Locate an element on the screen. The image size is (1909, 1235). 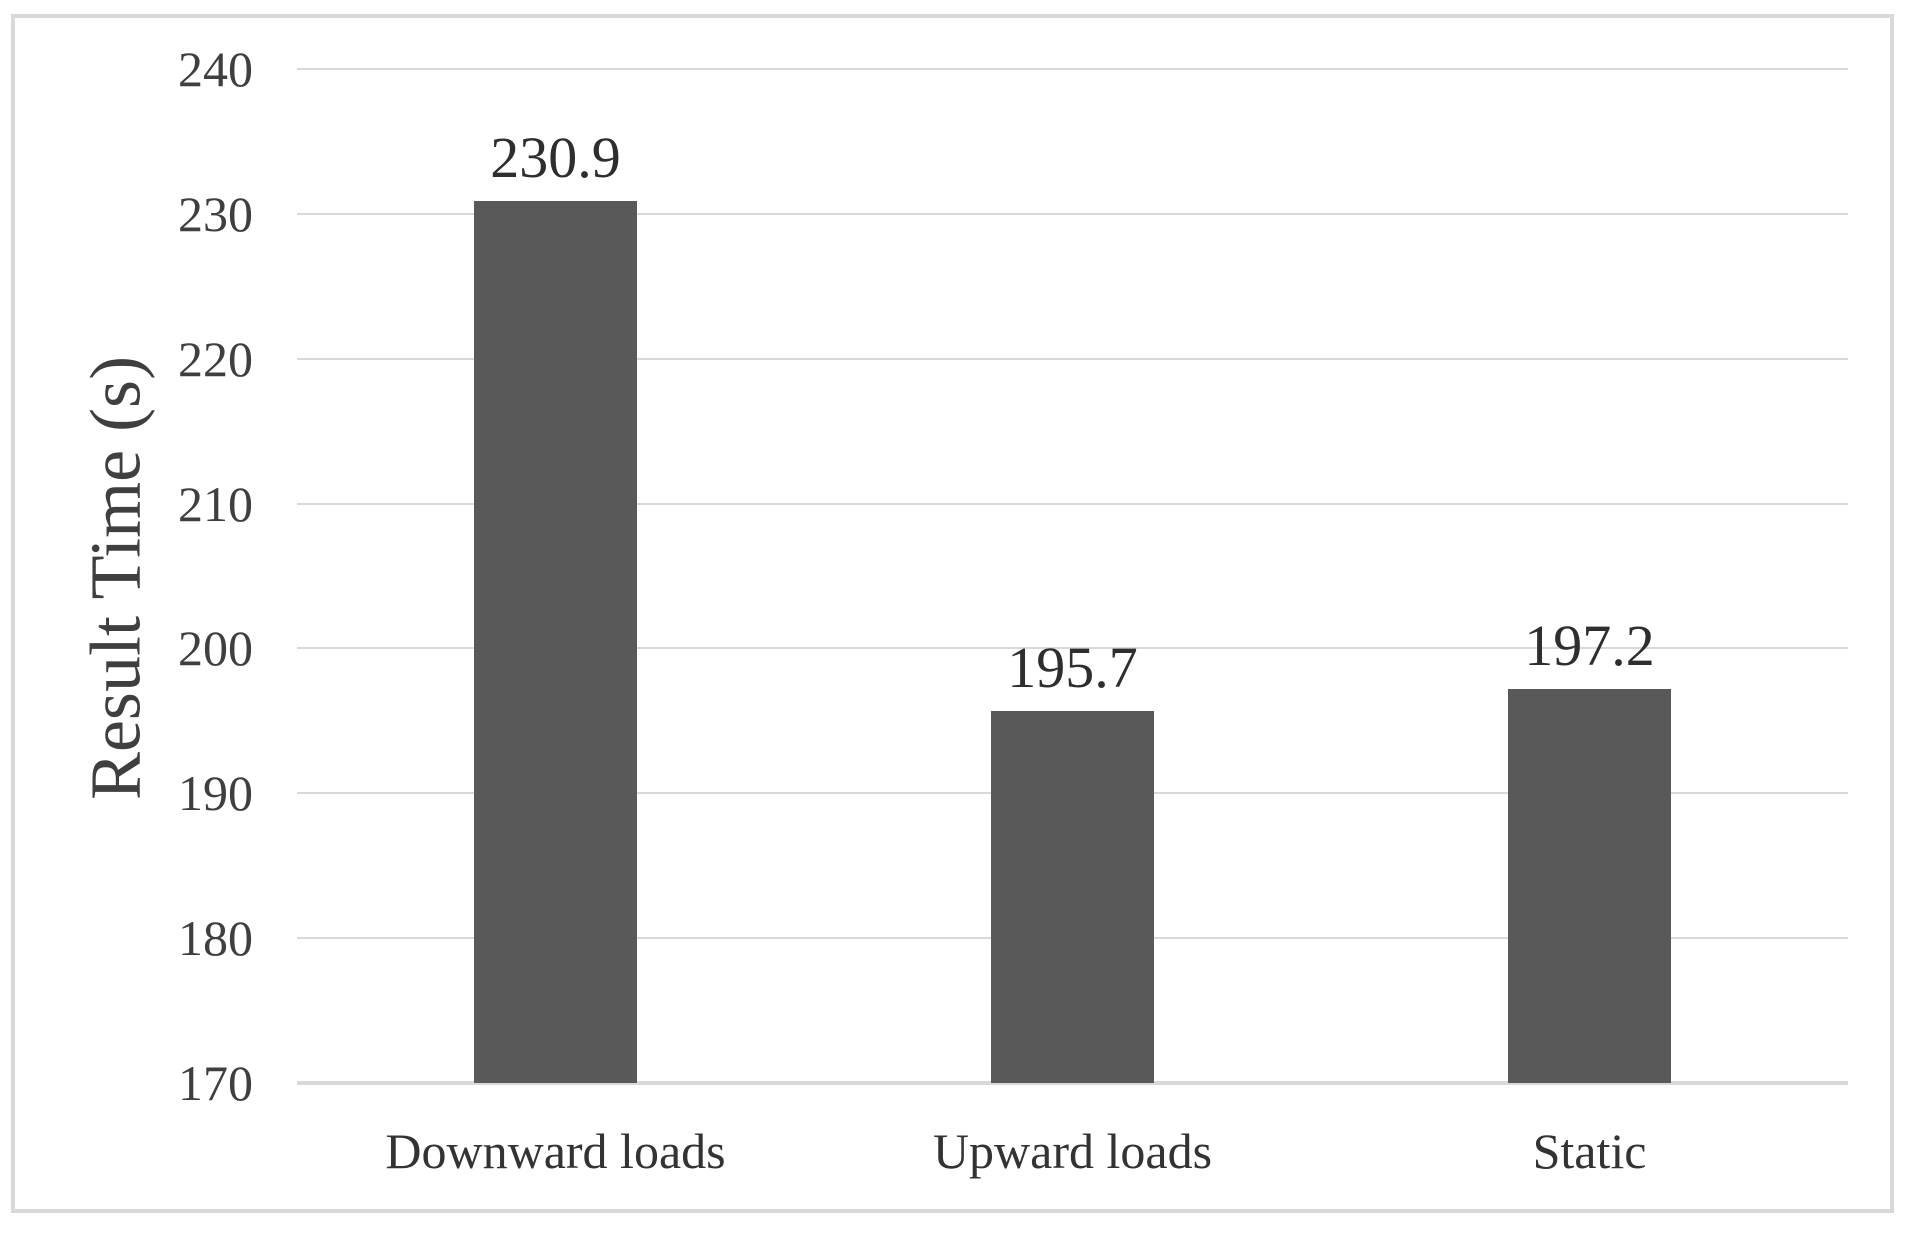
x-axis-baseline is located at coordinates (1072, 1083).